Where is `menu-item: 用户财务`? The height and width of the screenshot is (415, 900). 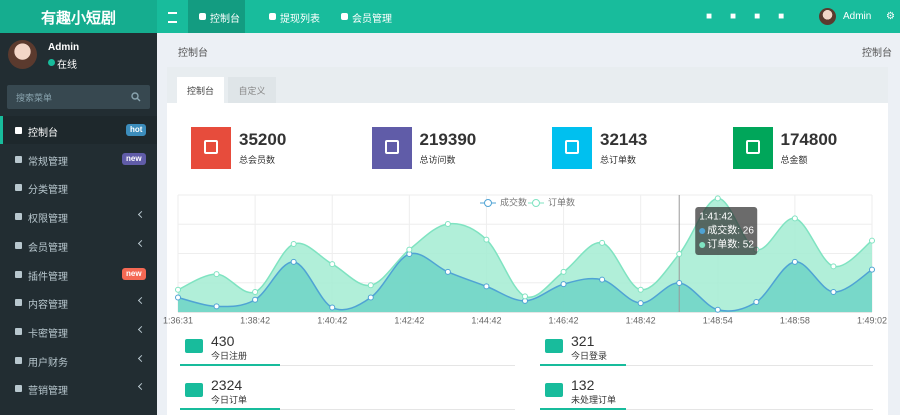 menu-item: 用户财务 is located at coordinates (48, 363).